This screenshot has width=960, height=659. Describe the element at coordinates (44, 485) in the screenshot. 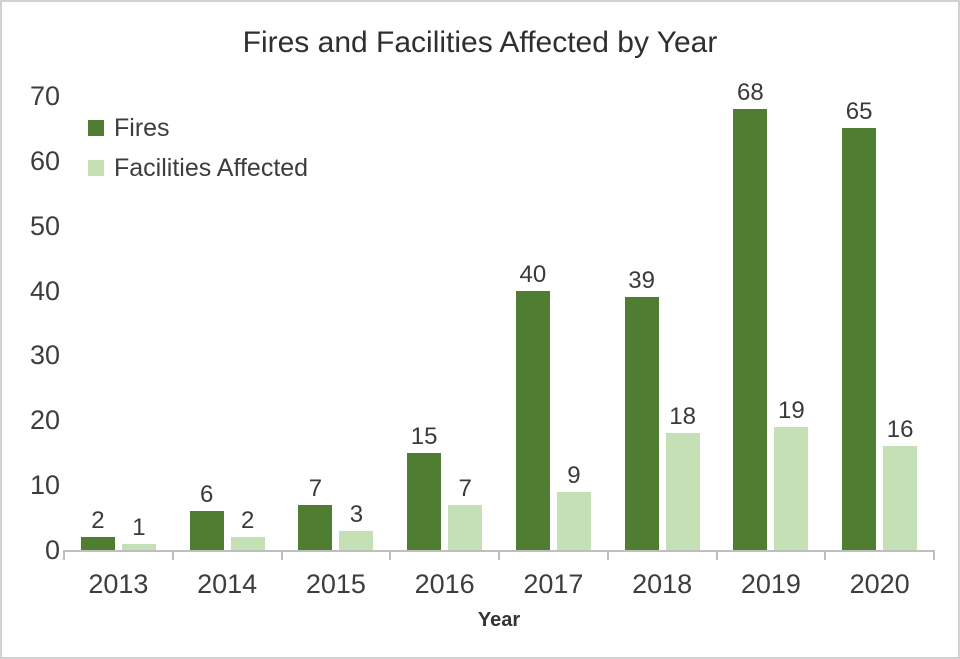

I see `y-tick-label: 10` at that location.